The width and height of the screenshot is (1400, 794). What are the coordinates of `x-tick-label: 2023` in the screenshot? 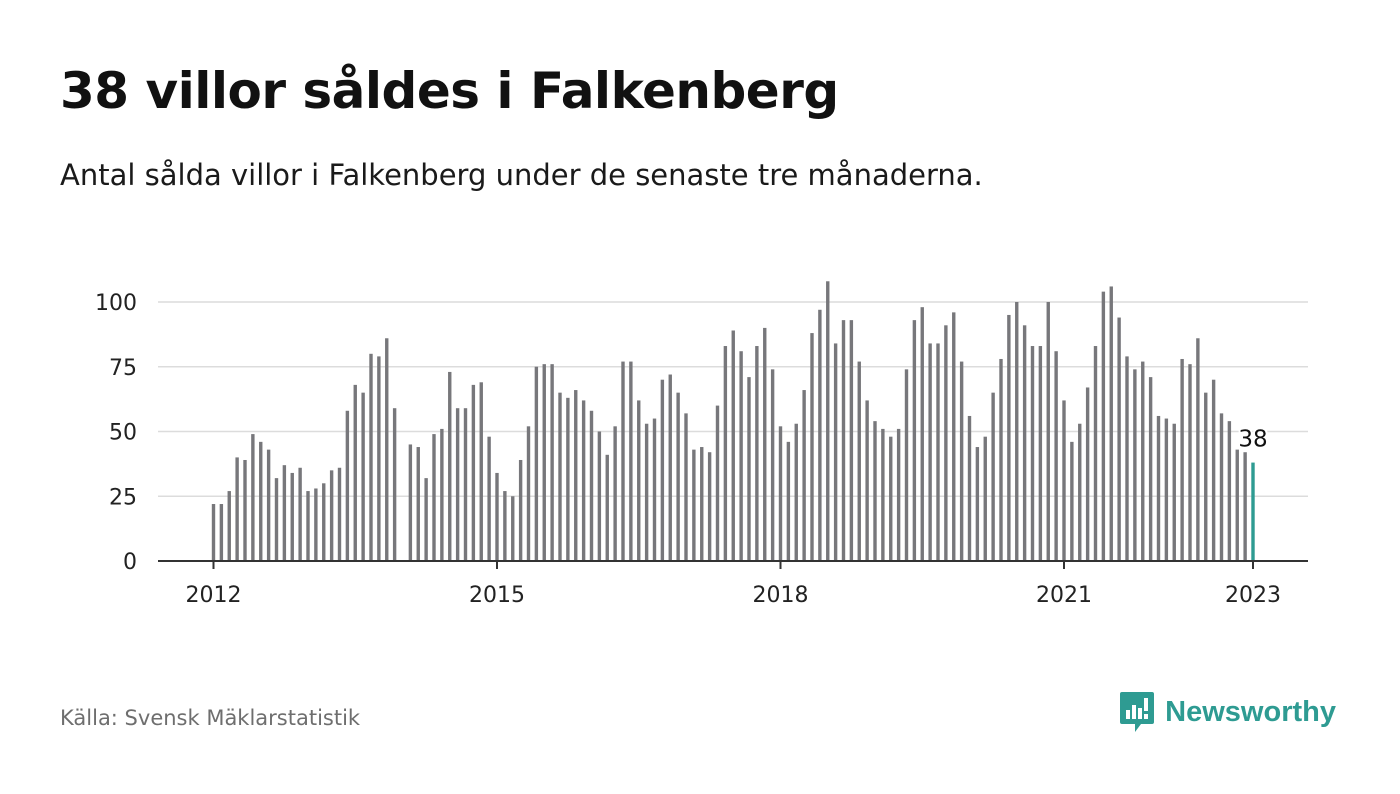 It's located at (1253, 595).